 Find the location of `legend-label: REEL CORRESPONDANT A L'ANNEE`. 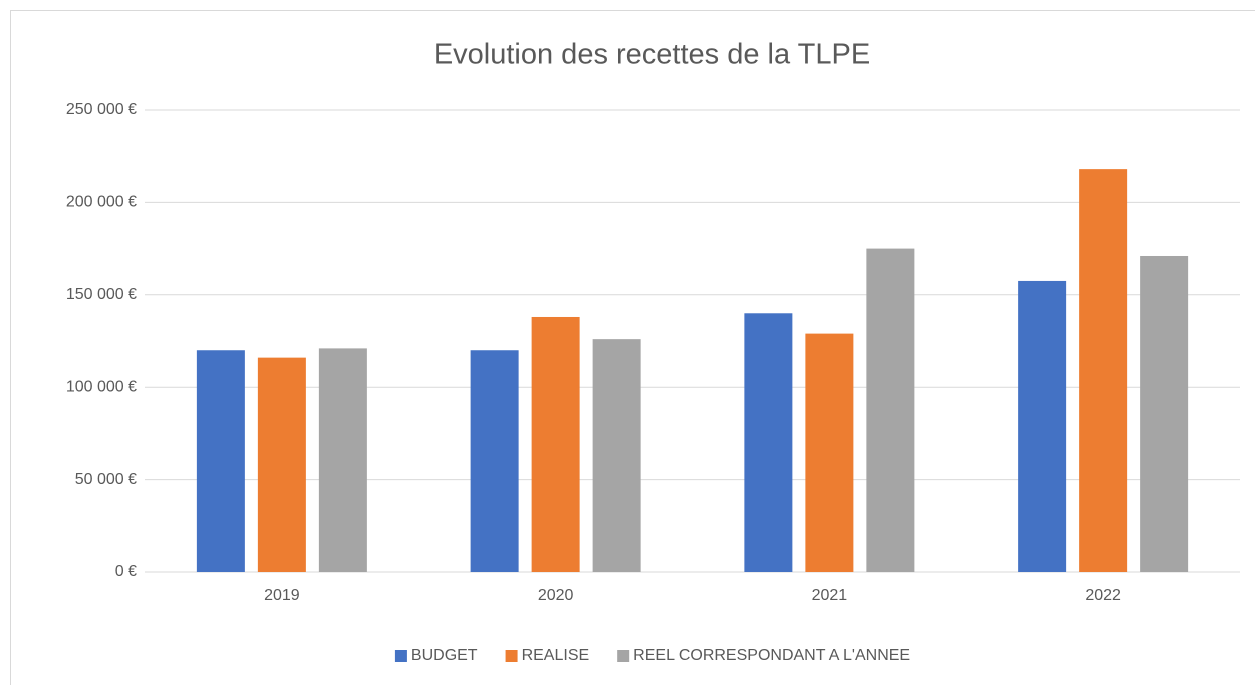

legend-label: REEL CORRESPONDANT A L'ANNEE is located at coordinates (771, 655).